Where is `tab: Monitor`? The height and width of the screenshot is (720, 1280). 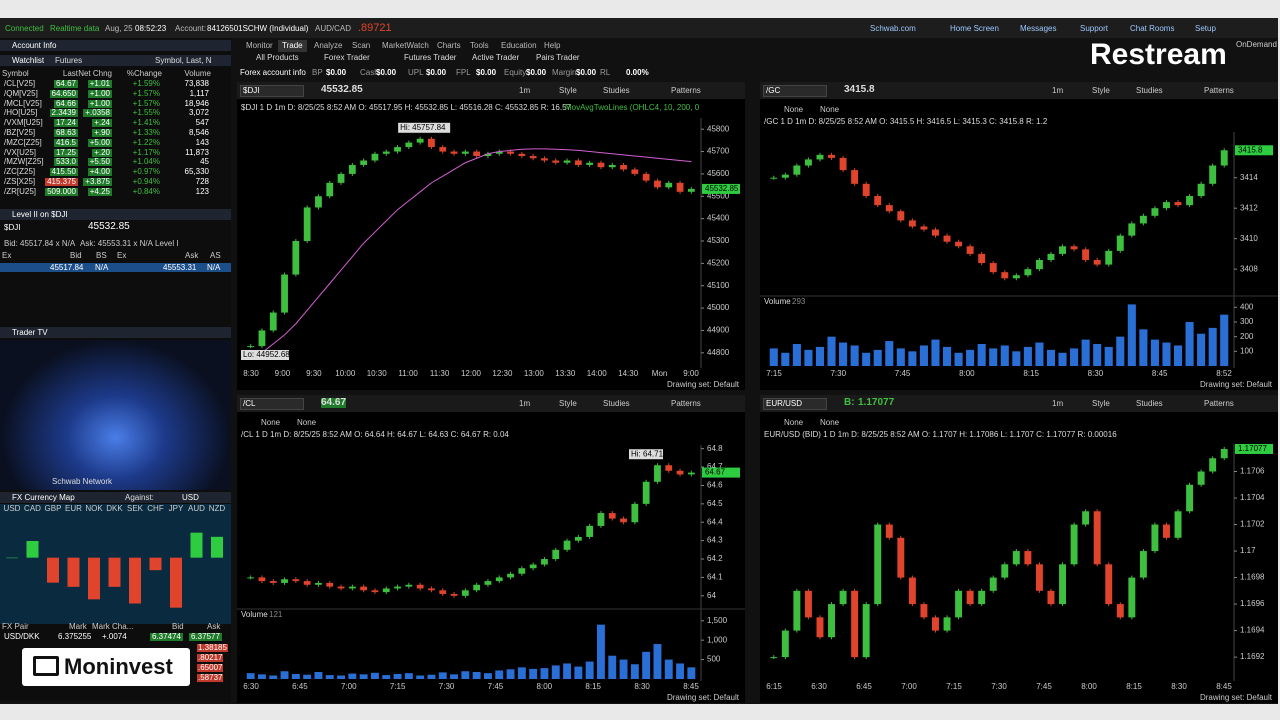 tab: Monitor is located at coordinates (259, 45).